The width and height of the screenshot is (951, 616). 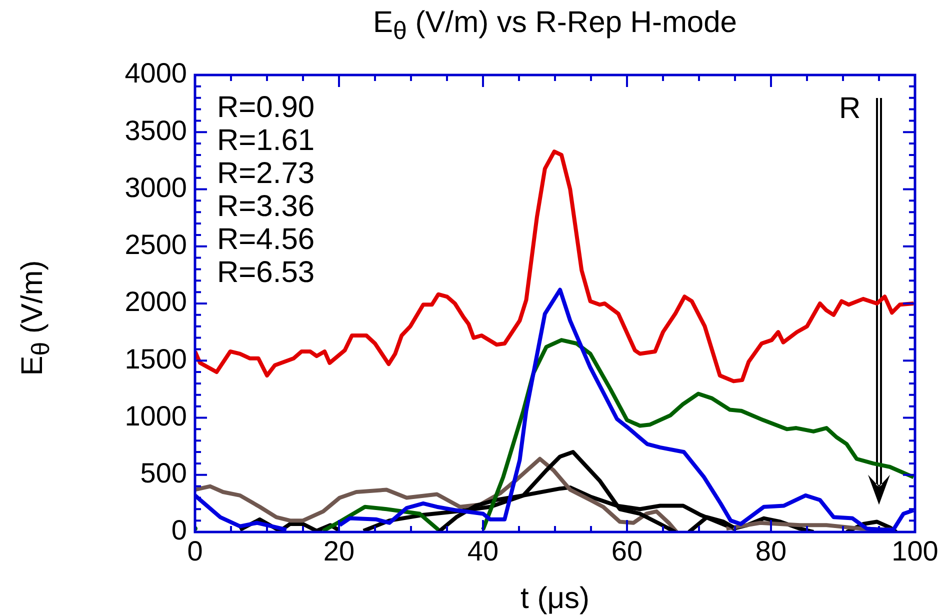 I want to click on x-tick-label: 80, so click(x=771, y=551).